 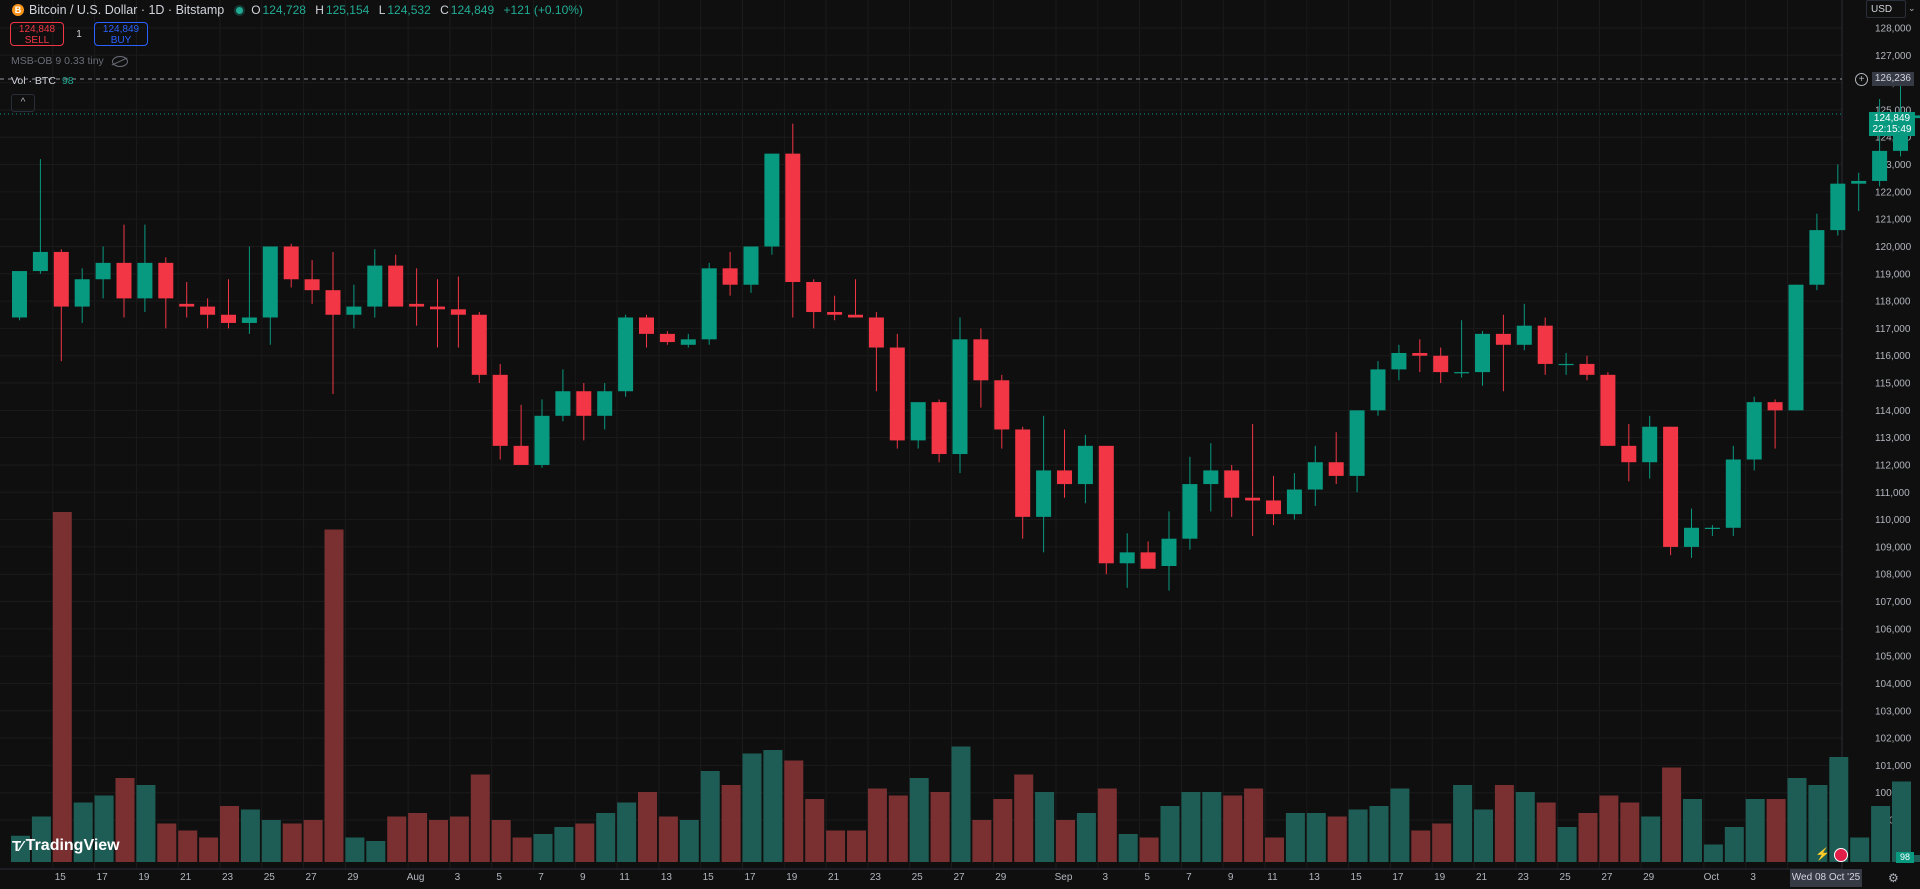 What do you see at coordinates (1064, 877) in the screenshot?
I see `time-tick-label: Sep` at bounding box center [1064, 877].